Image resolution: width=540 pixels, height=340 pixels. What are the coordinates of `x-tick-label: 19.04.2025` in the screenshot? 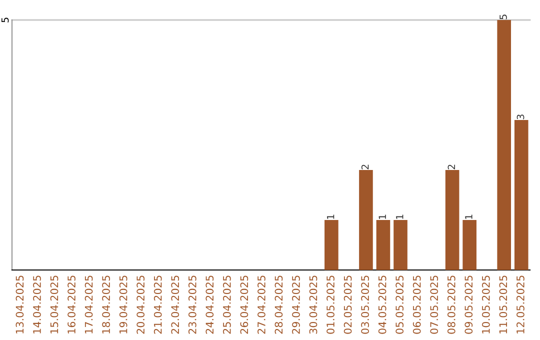 It's located at (123, 305).